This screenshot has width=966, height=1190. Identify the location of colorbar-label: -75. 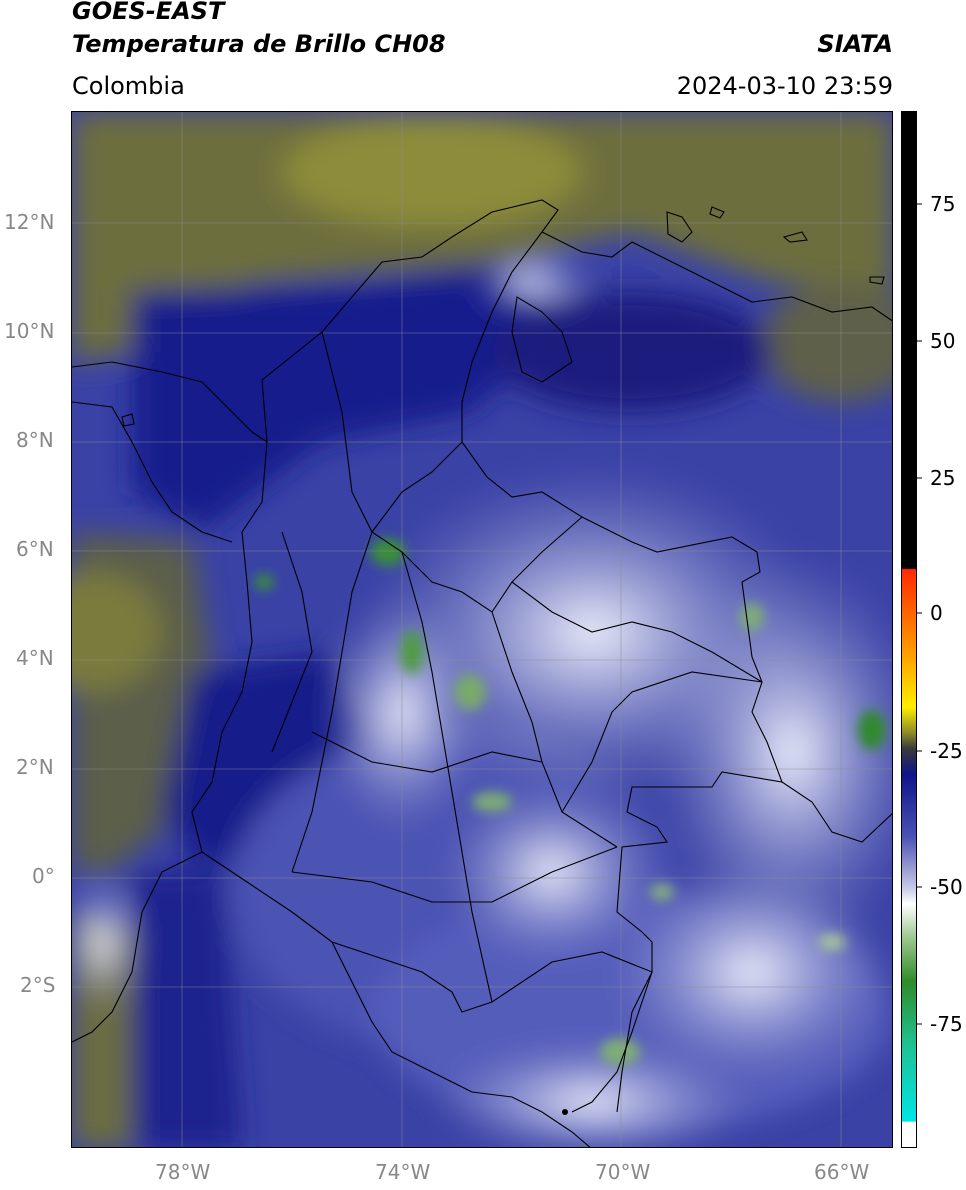
(946, 1024).